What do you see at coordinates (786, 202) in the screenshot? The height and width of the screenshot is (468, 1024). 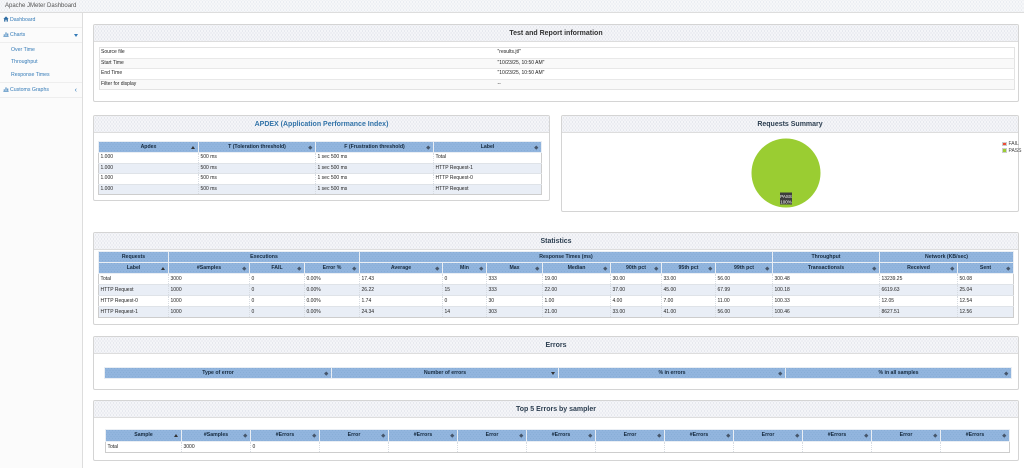 I see `svg-text: 100%` at bounding box center [786, 202].